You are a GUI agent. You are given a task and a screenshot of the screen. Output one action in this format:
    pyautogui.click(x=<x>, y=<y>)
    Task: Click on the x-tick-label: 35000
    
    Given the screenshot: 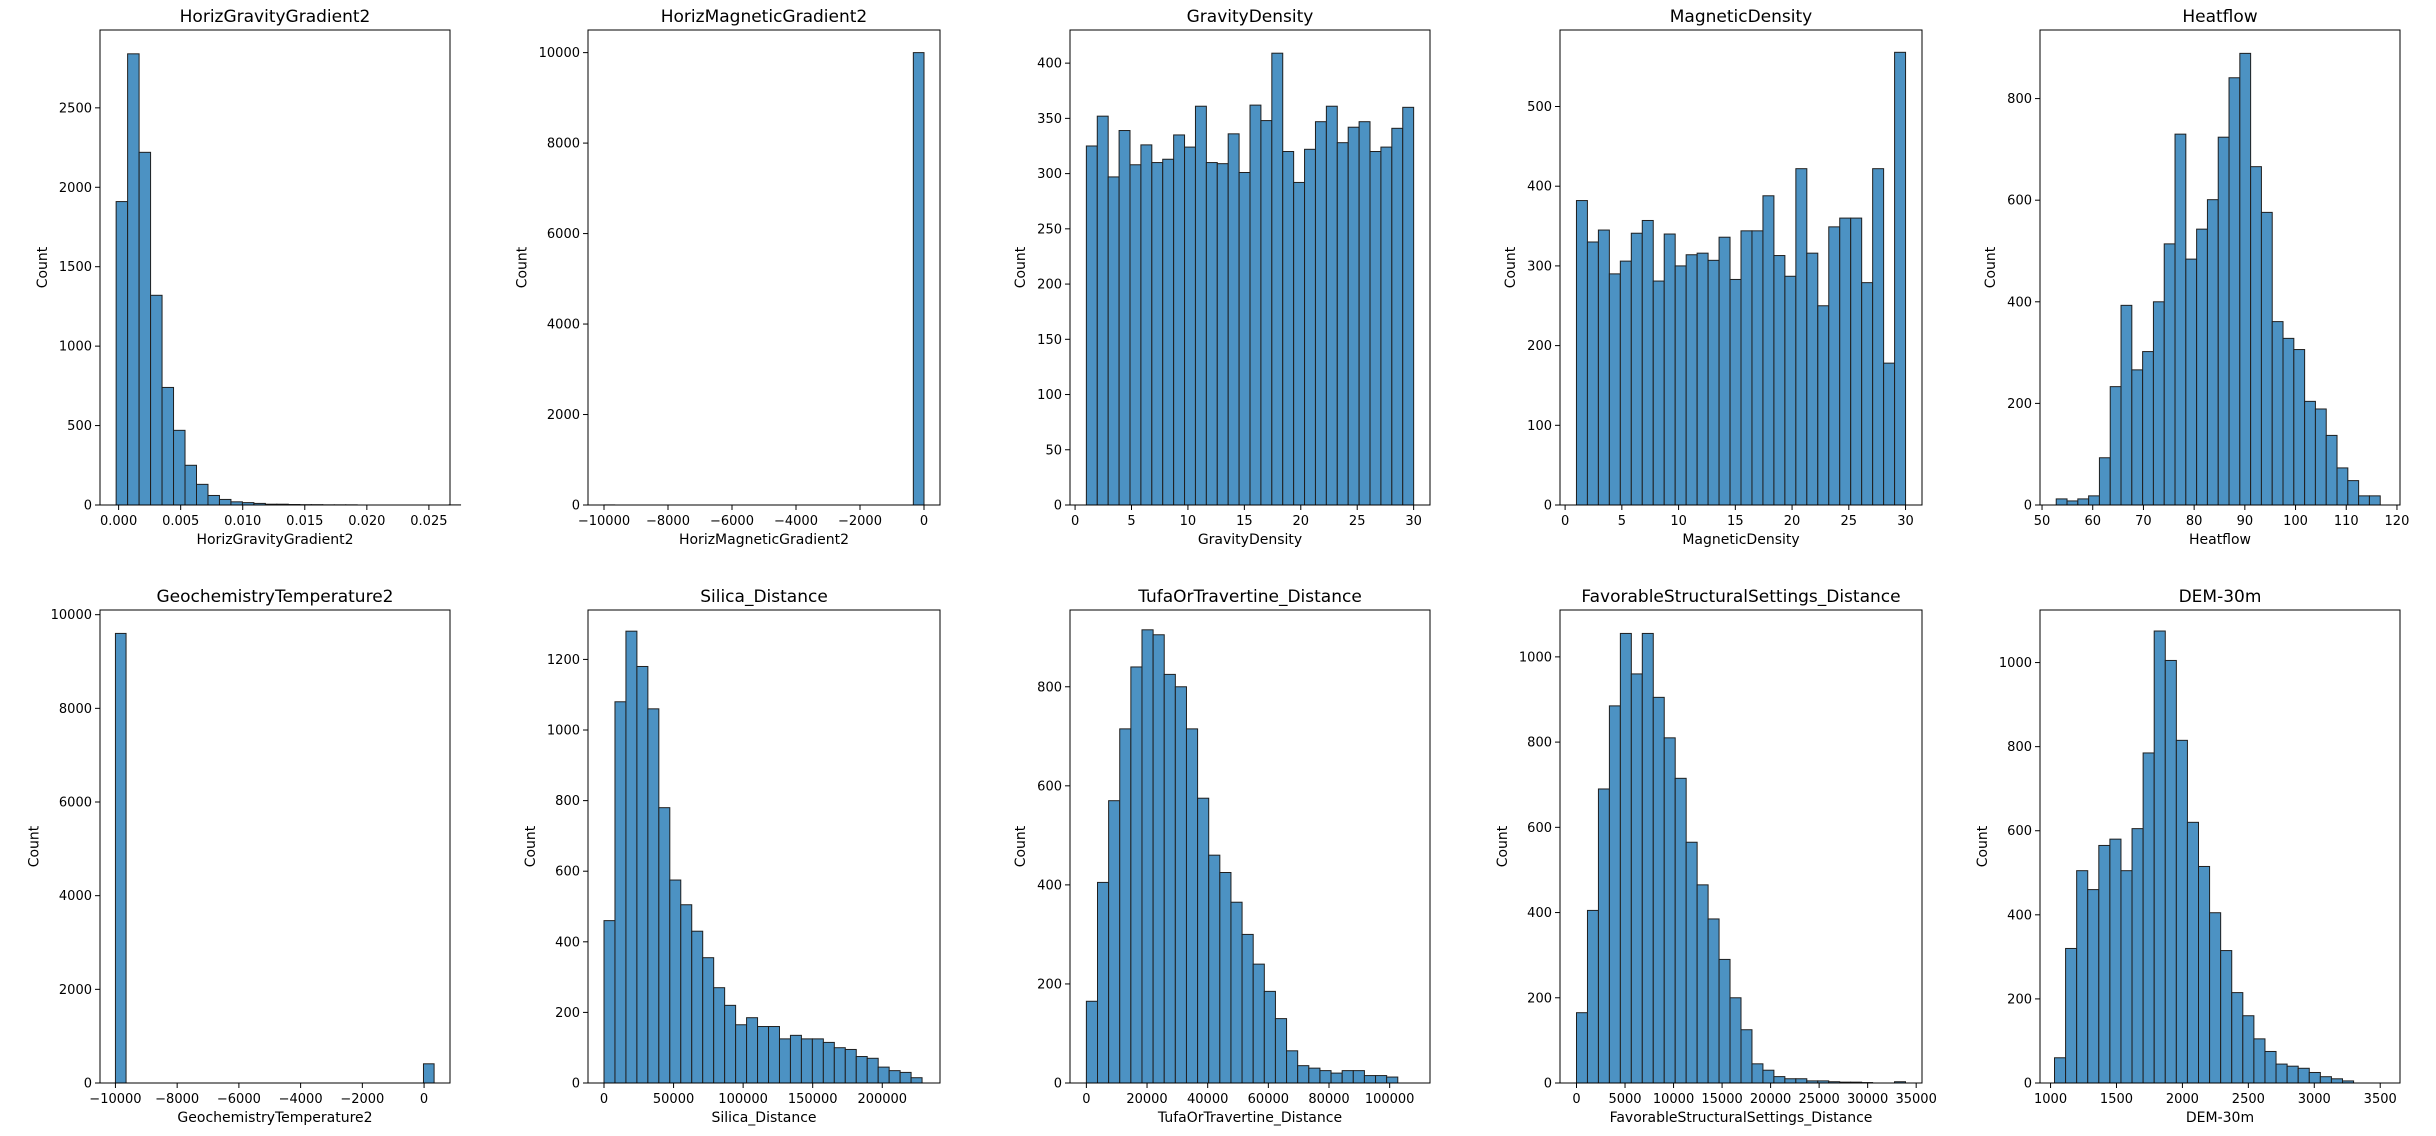 What is the action you would take?
    pyautogui.click(x=1915, y=1099)
    